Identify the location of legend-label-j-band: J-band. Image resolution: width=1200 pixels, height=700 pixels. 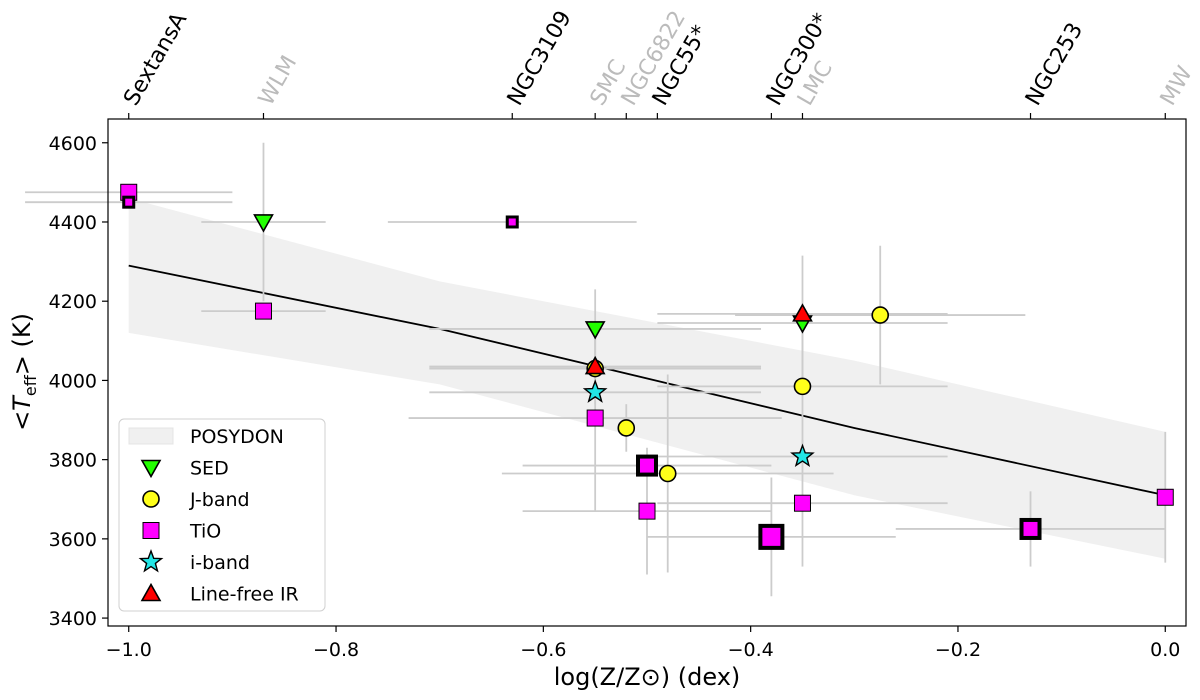
(219, 500).